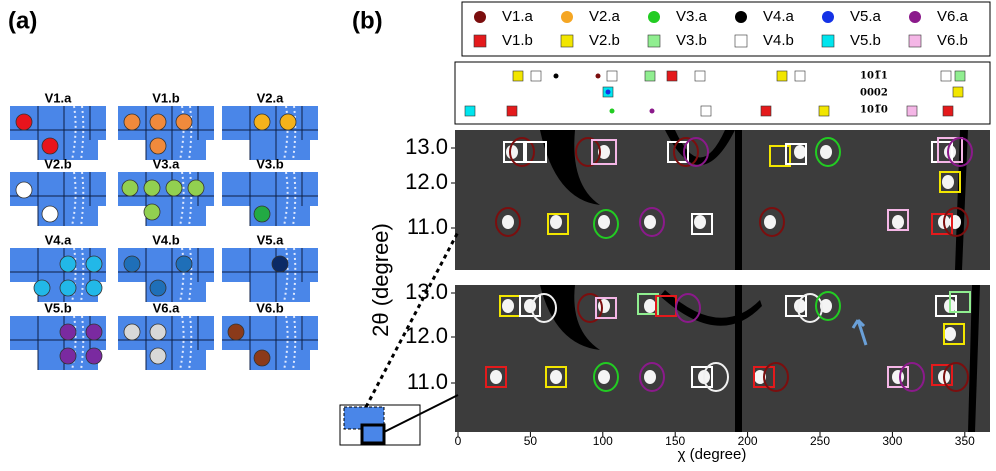  Describe the element at coordinates (399, 338) in the screenshot. I see `inset` at that location.